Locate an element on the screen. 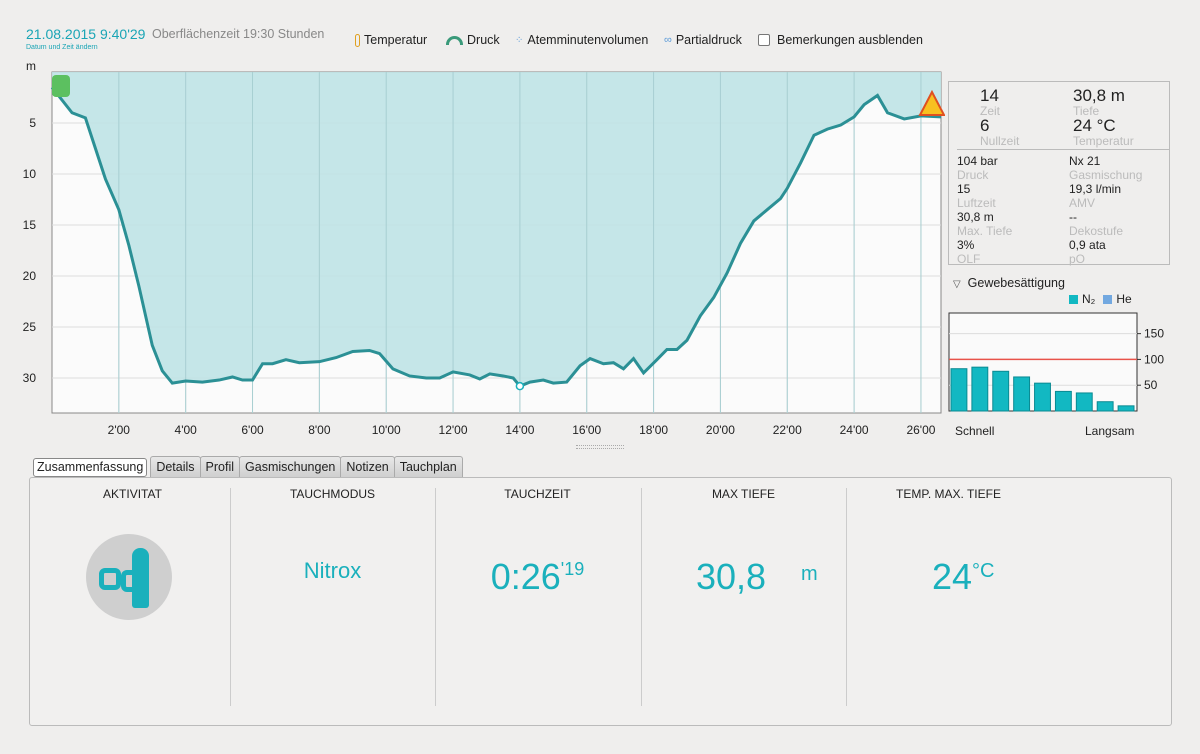 Image resolution: width=1200 pixels, height=754 pixels. splitter-handle is located at coordinates (600, 447).